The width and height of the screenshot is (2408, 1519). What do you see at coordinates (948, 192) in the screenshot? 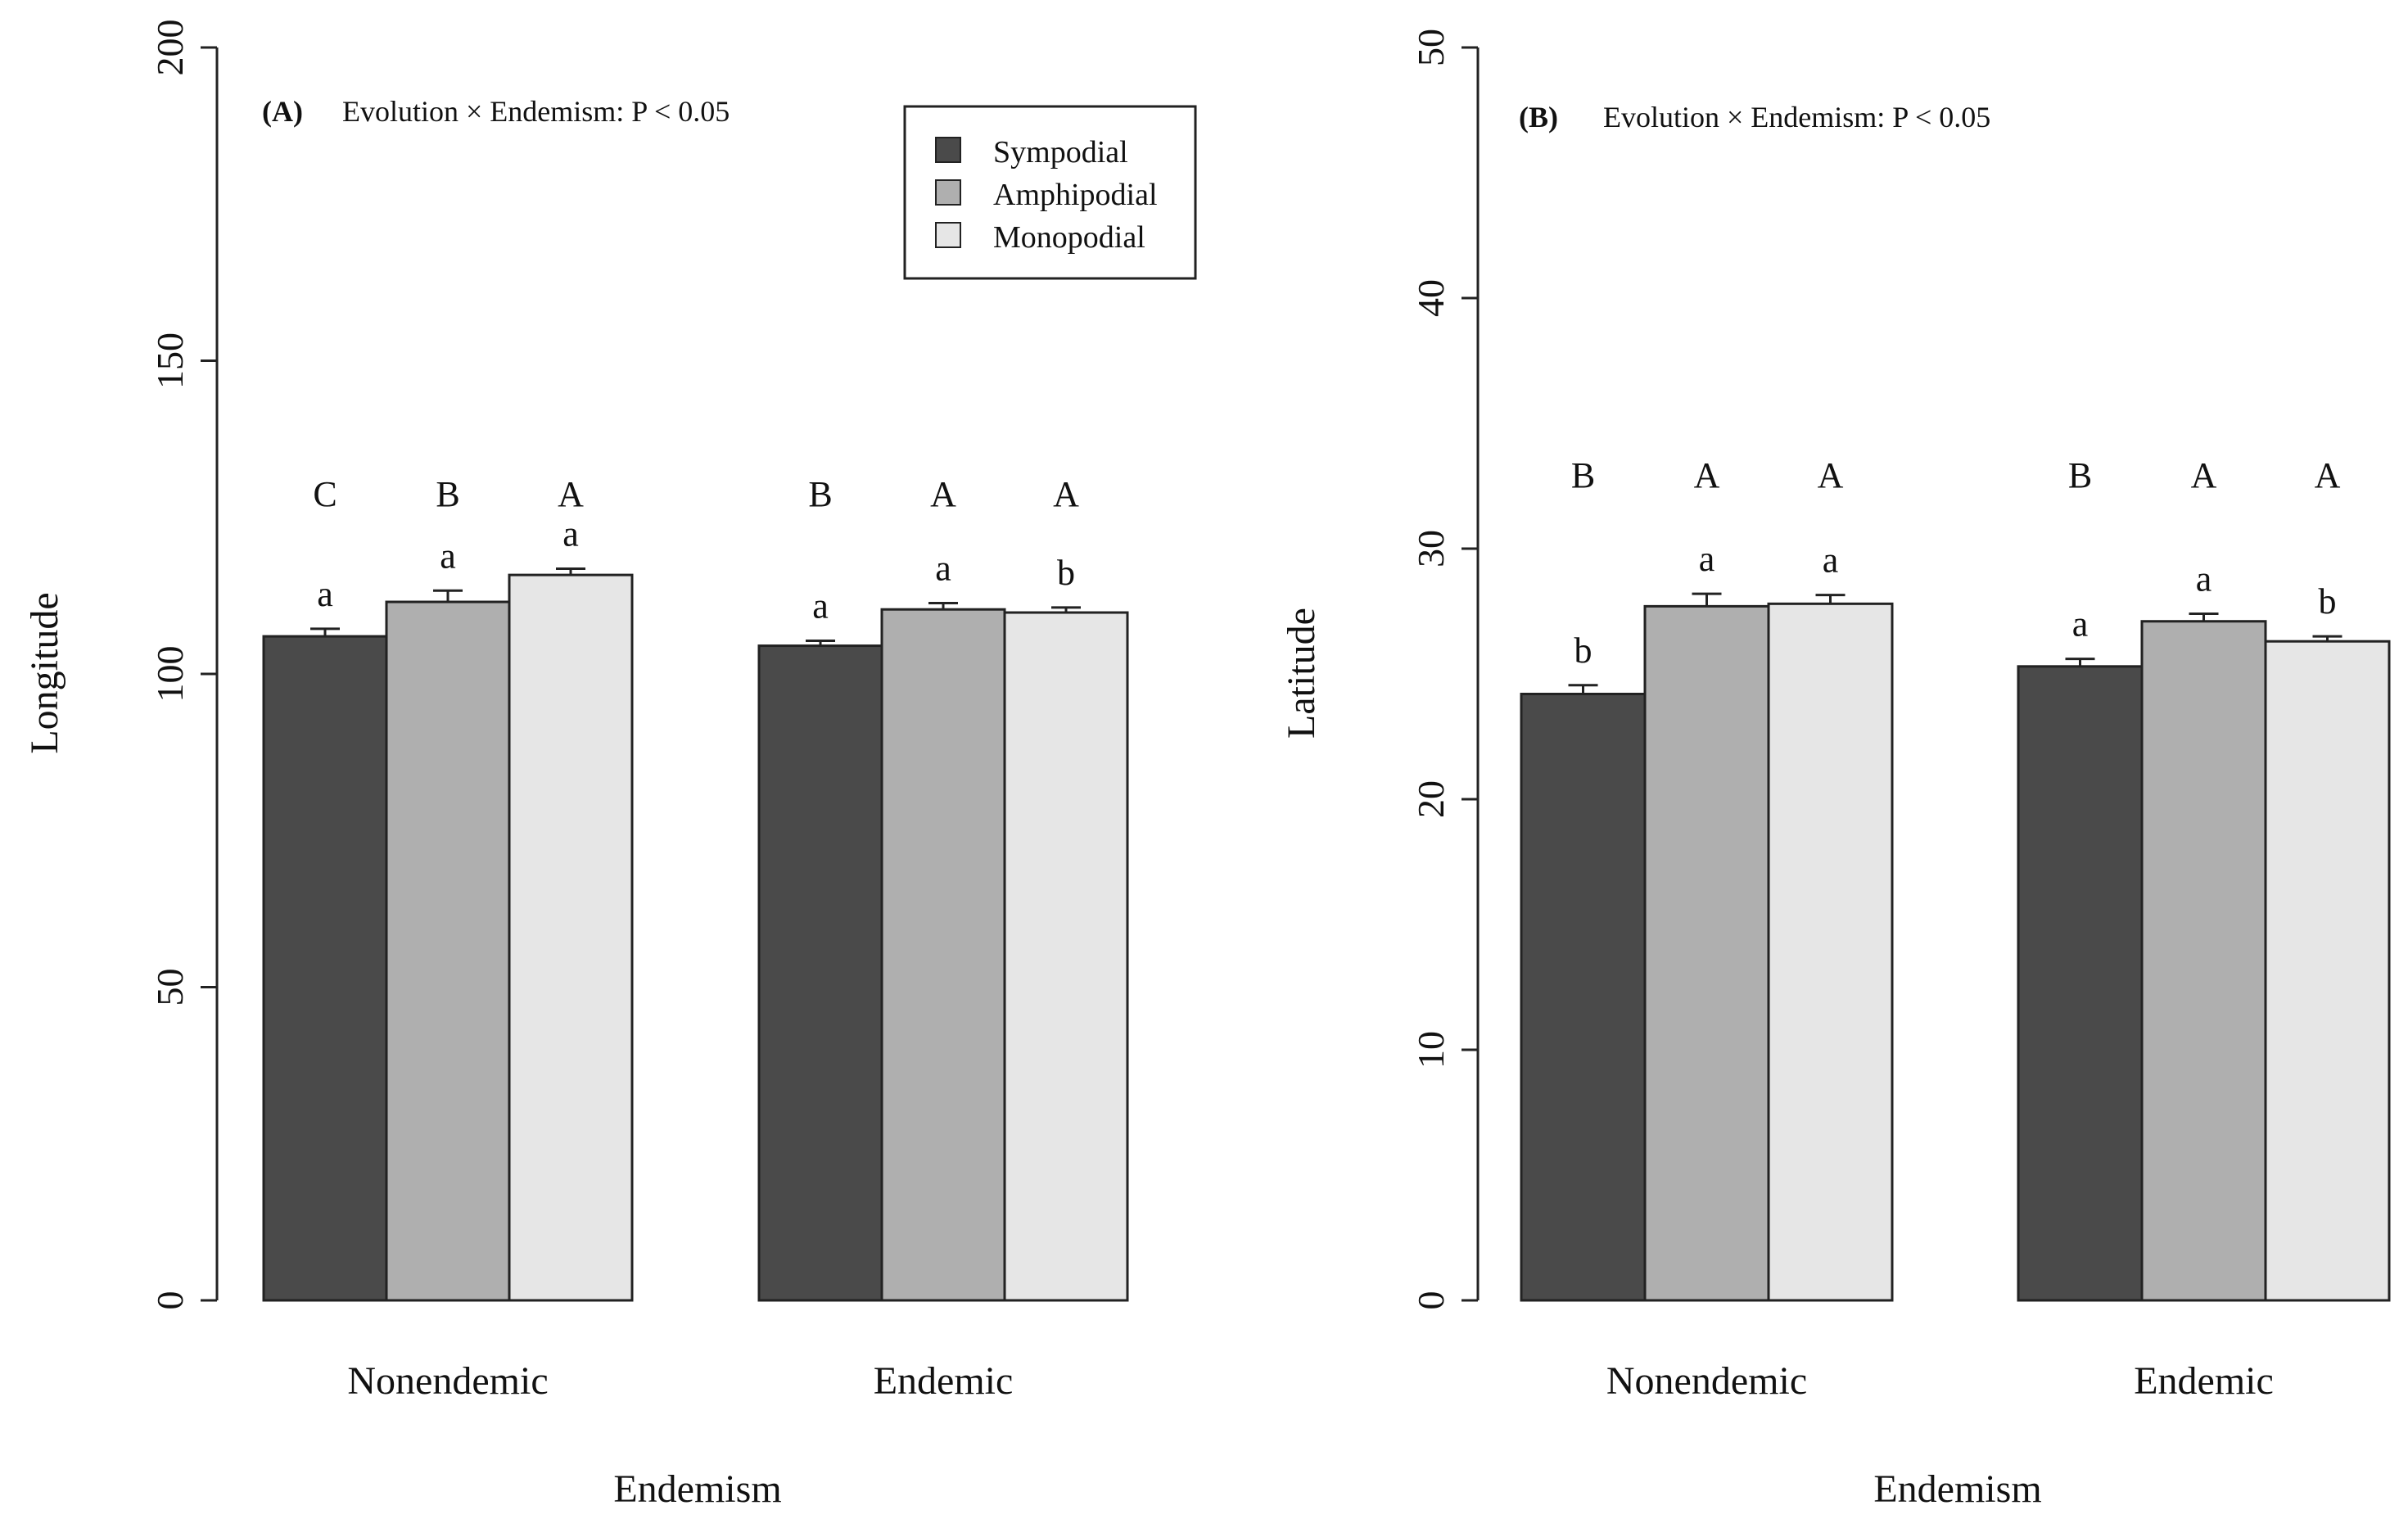
I see `legend-swatch-amphipodial` at bounding box center [948, 192].